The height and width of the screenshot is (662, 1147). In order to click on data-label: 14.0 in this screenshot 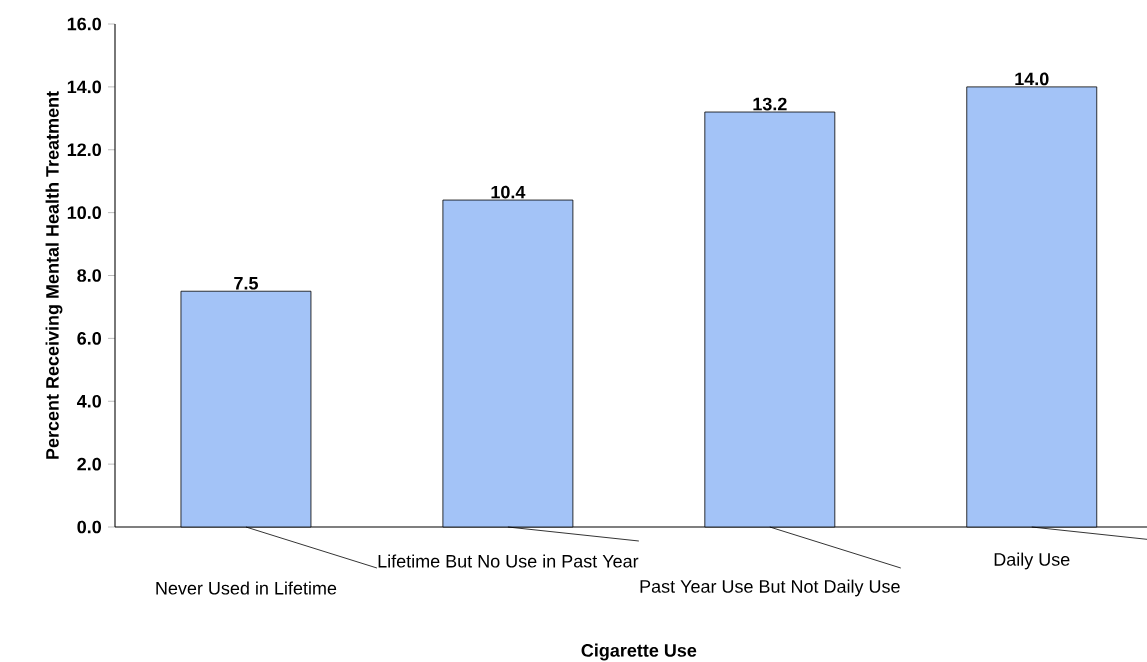, I will do `click(1032, 79)`.